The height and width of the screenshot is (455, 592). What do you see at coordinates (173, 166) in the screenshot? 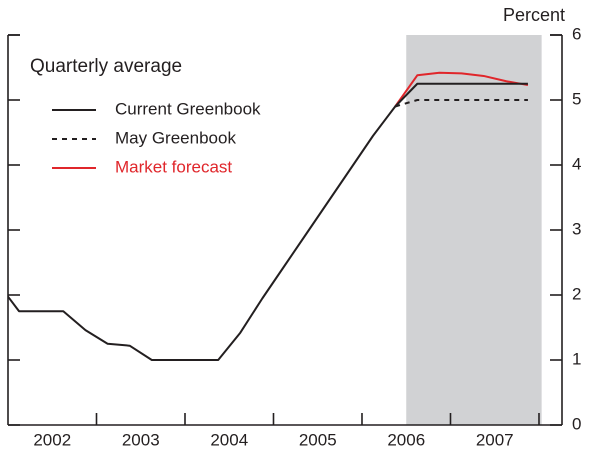
I see `legend-label: Market forecast` at bounding box center [173, 166].